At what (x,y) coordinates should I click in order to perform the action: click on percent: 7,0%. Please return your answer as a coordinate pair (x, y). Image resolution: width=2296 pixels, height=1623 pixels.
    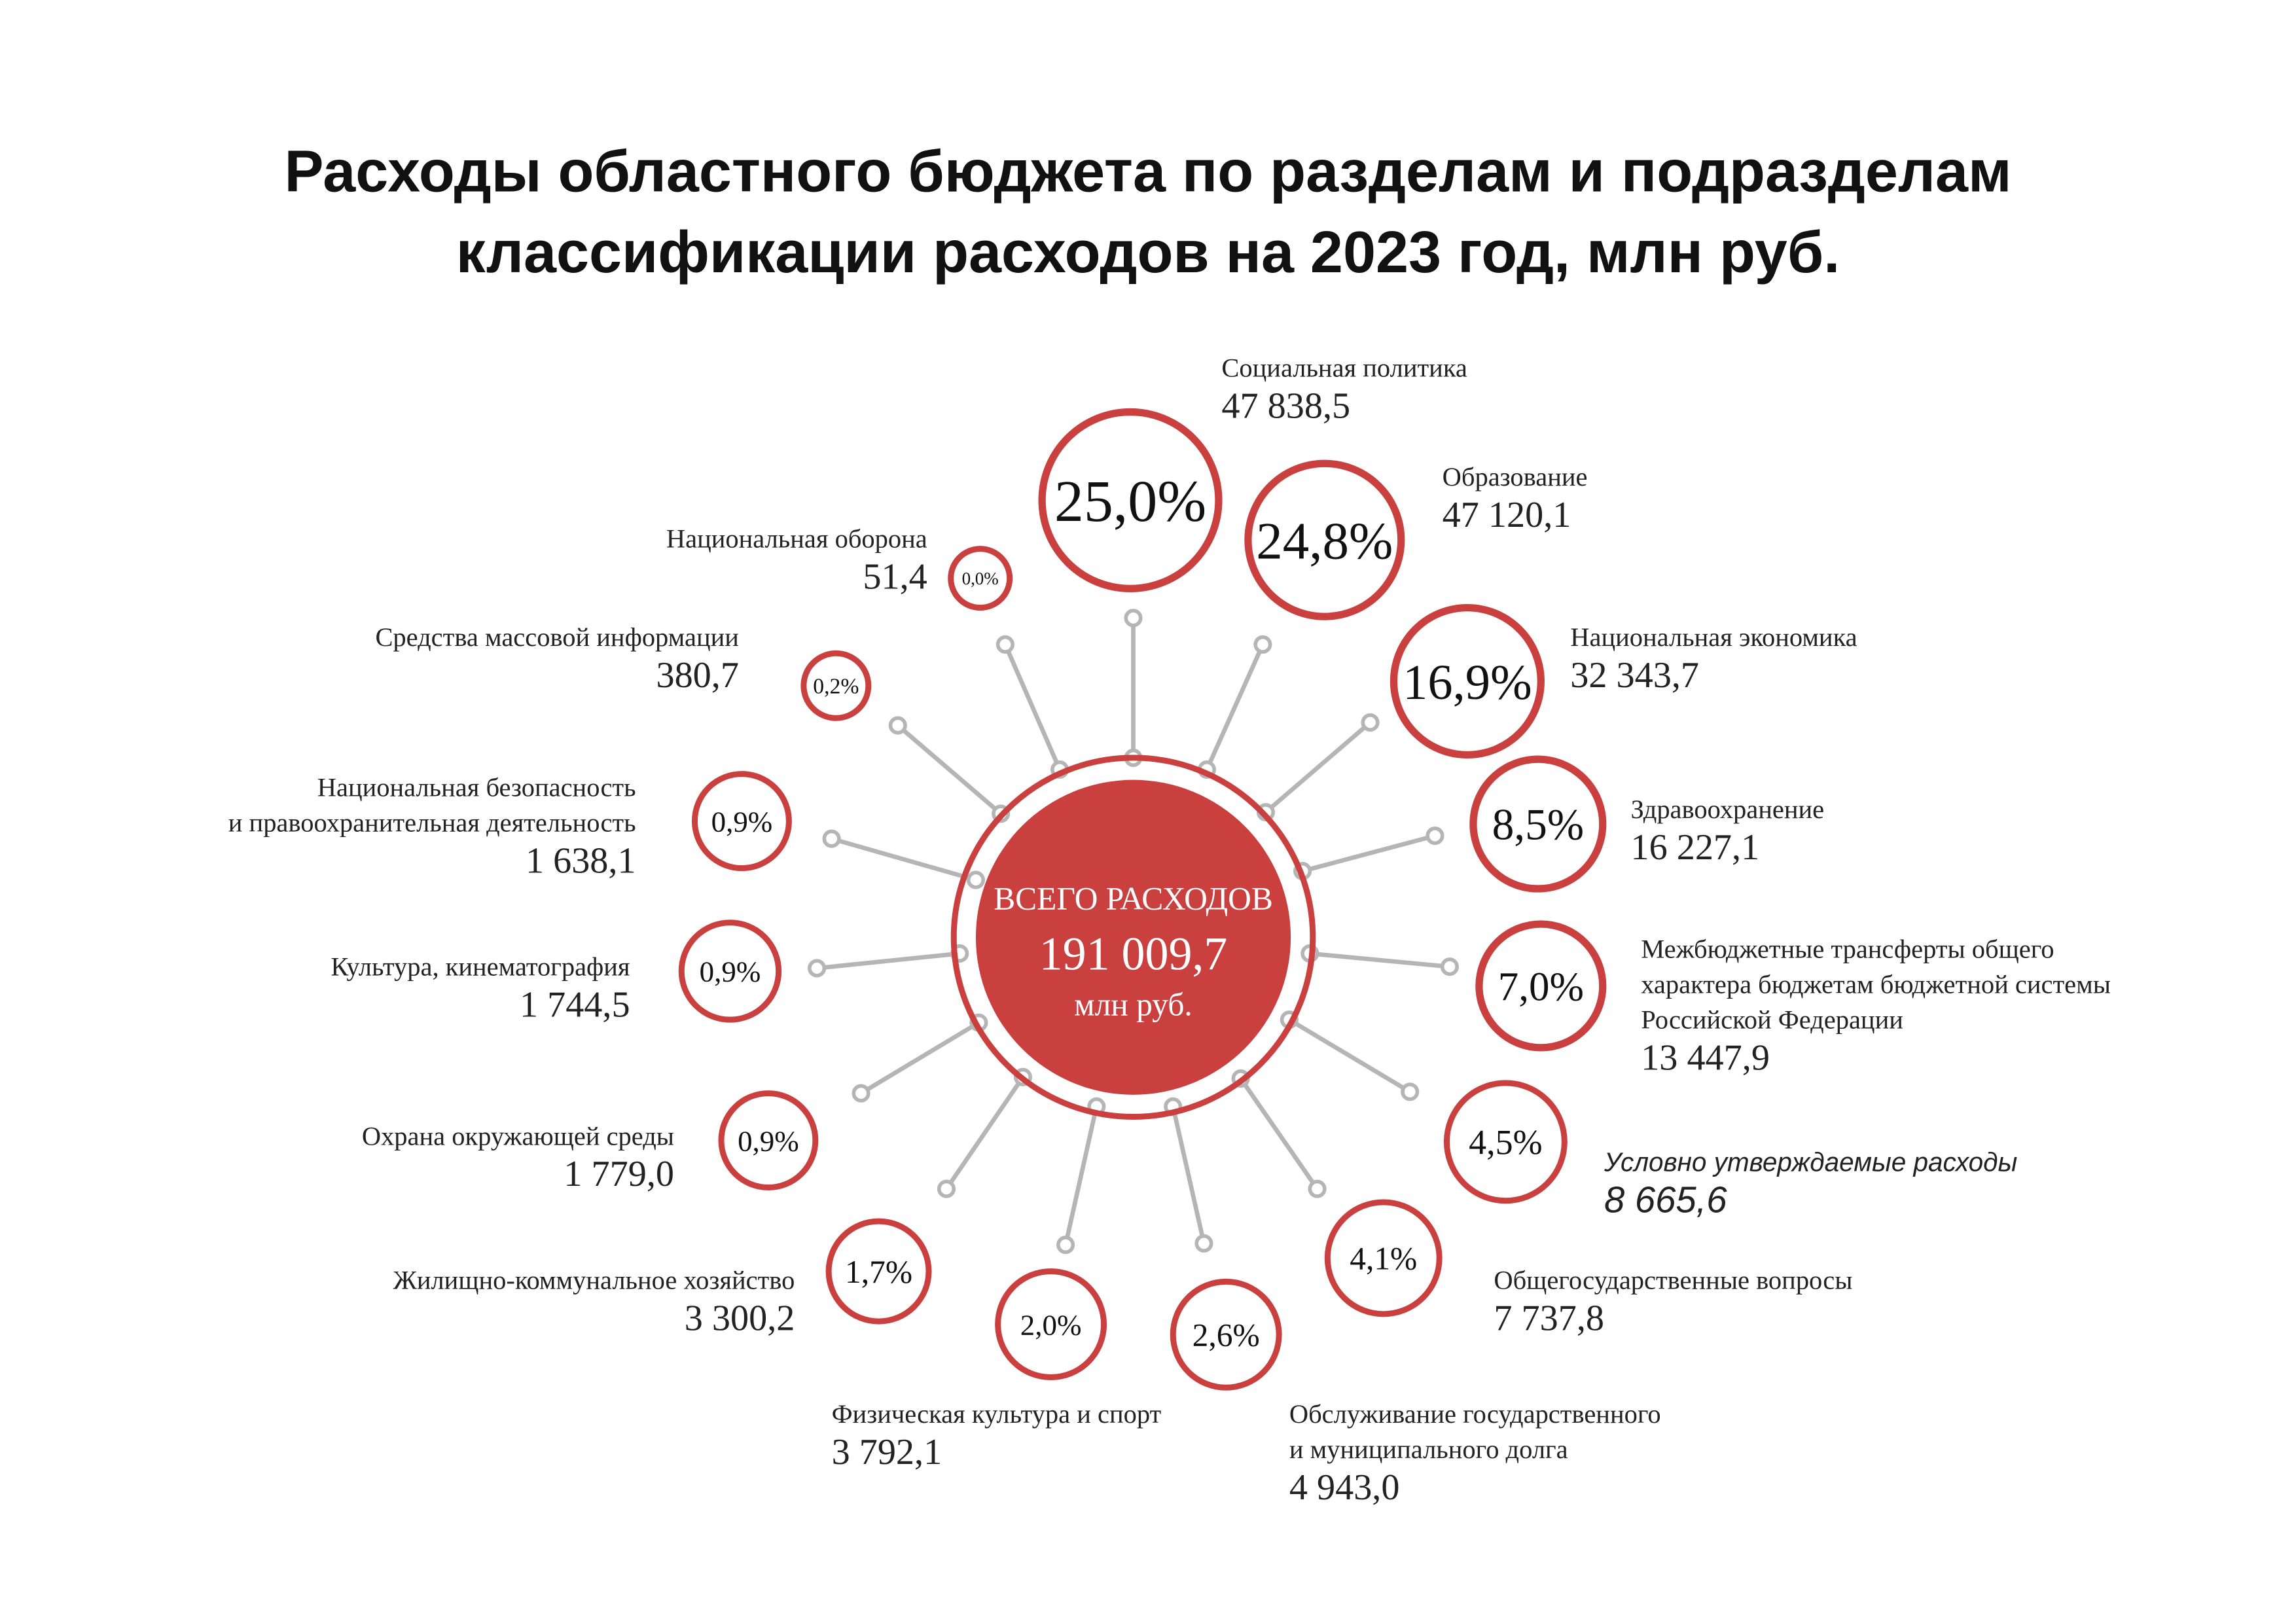
    Looking at the image, I should click on (1541, 986).